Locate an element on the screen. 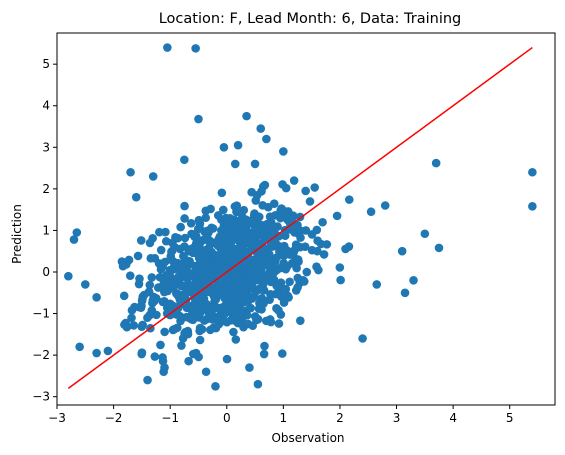  x-tick-label: −1 is located at coordinates (170, 418).